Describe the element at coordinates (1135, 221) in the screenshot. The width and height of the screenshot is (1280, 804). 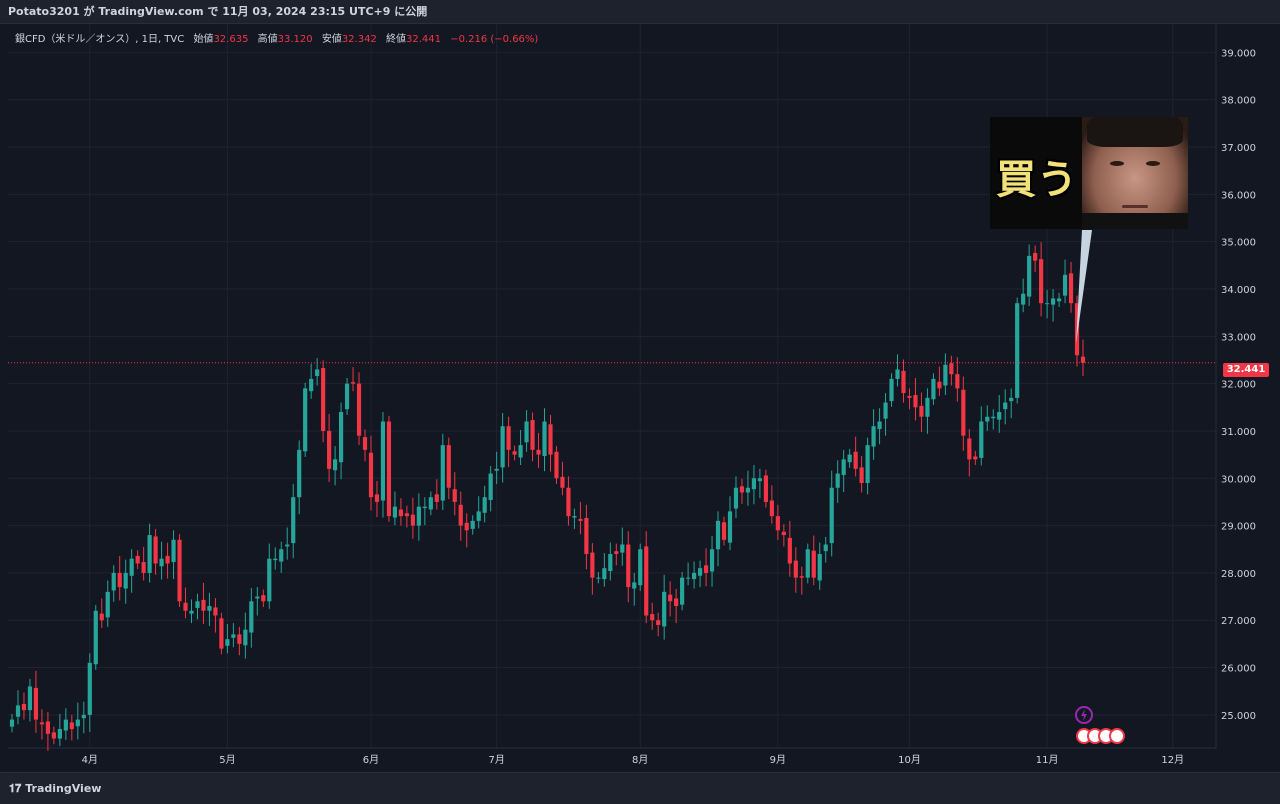
I see `shirt-shape` at that location.